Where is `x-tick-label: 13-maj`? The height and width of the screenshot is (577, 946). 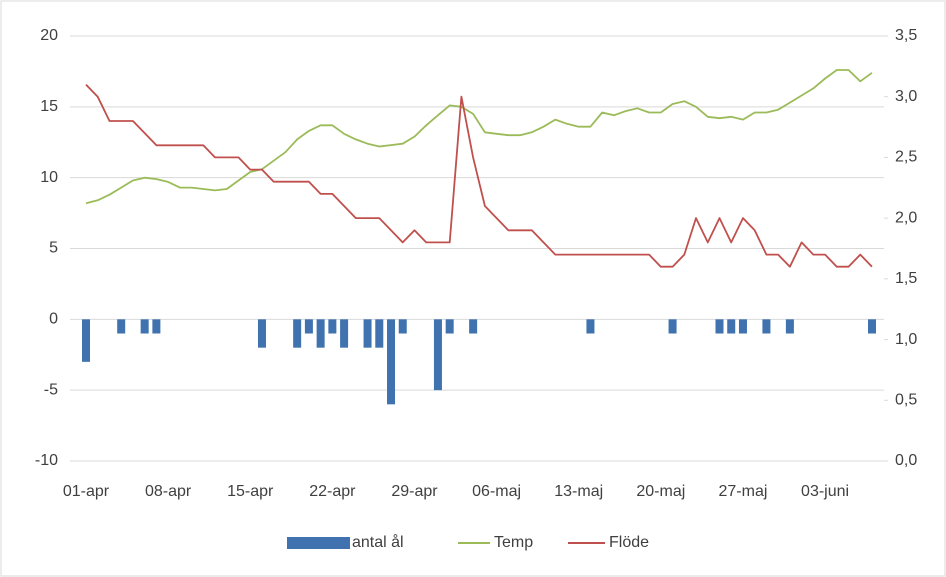
x-tick-label: 13-maj is located at coordinates (578, 491).